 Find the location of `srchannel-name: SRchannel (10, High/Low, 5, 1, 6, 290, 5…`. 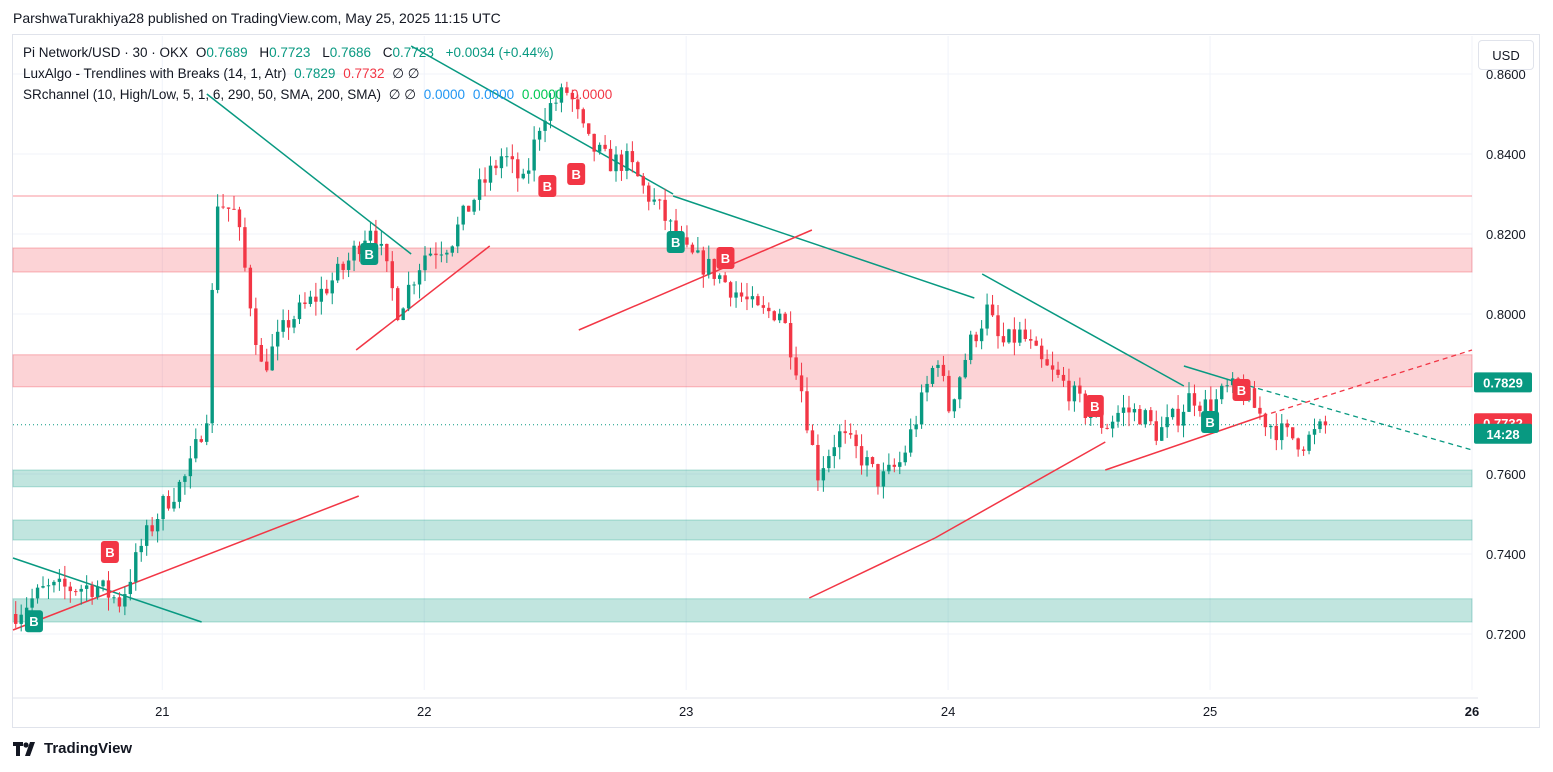

srchannel-name: SRchannel (10, High/Low, 5, 1, 6, 290, 5… is located at coordinates (202, 94).